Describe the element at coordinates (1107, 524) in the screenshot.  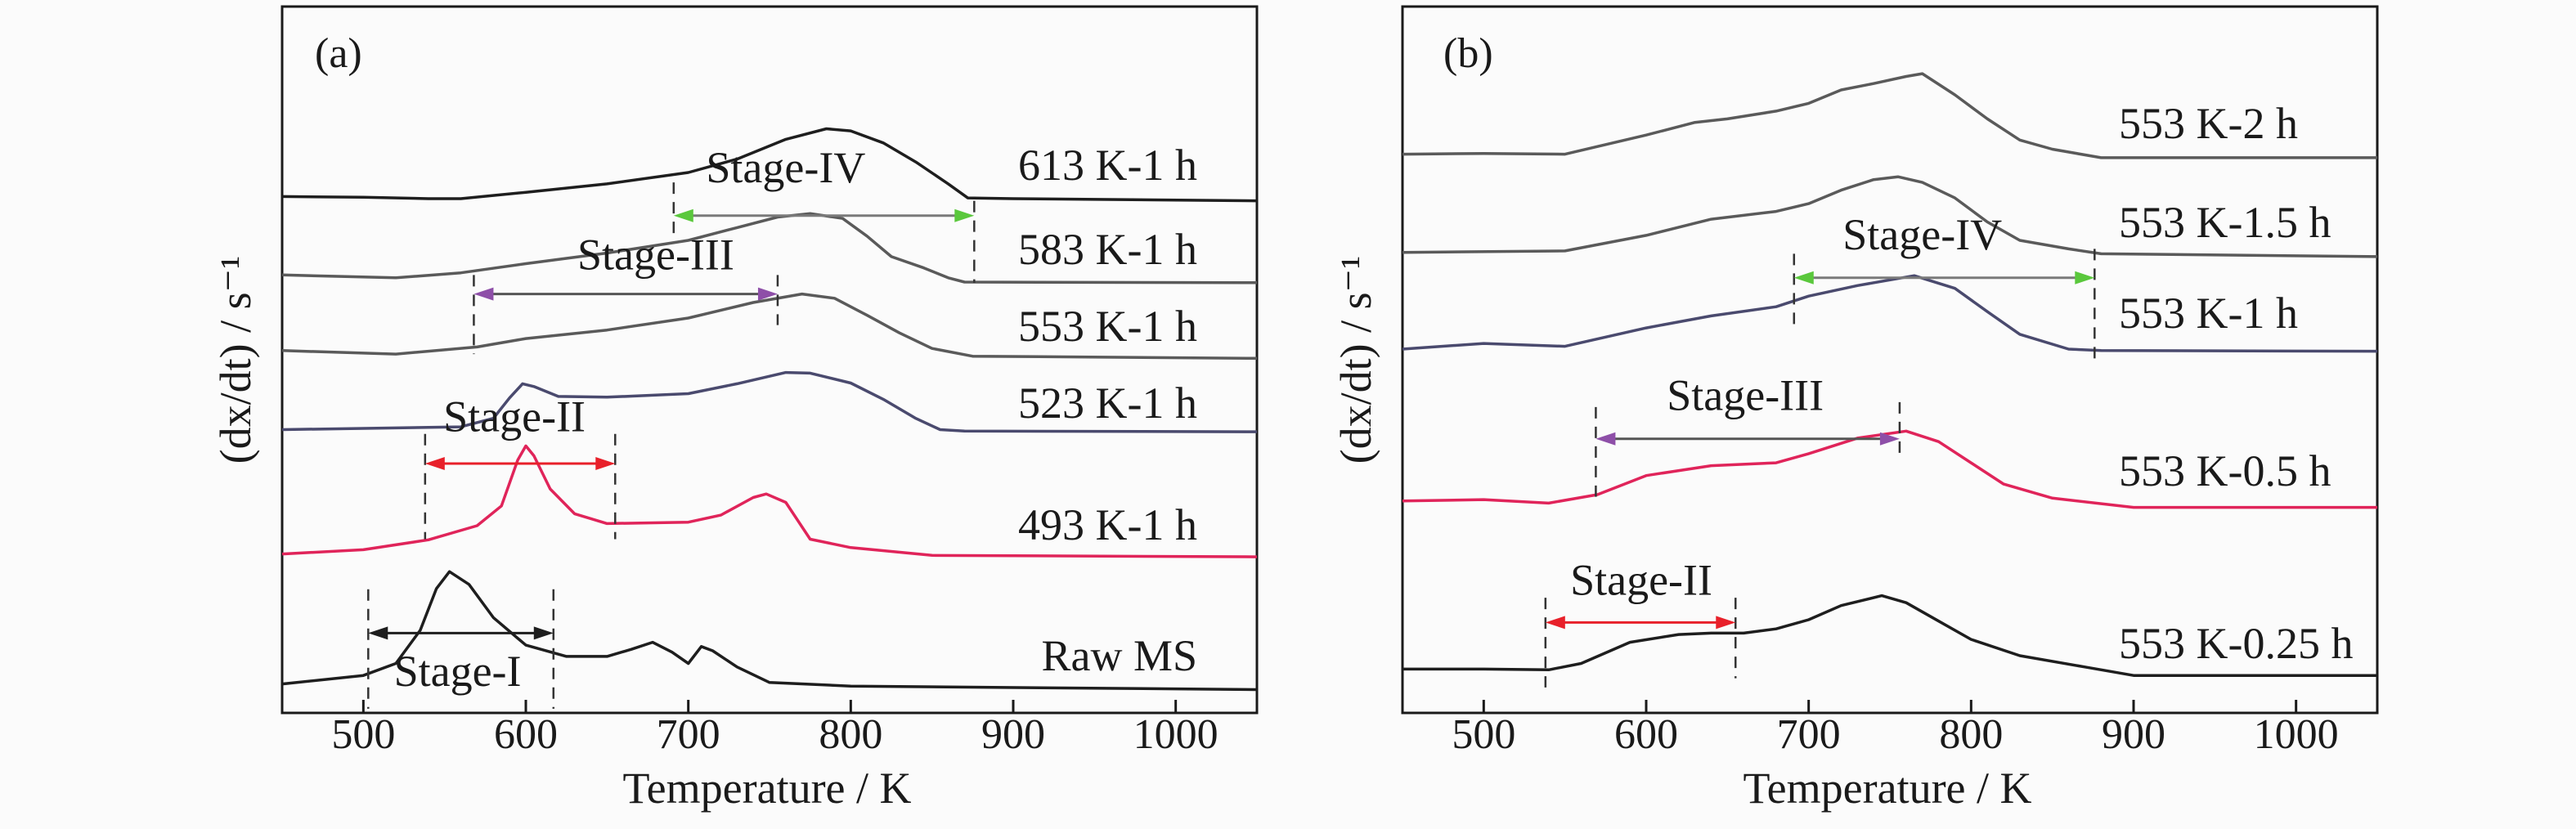
I see `series-label: 493 K-1 h` at that location.